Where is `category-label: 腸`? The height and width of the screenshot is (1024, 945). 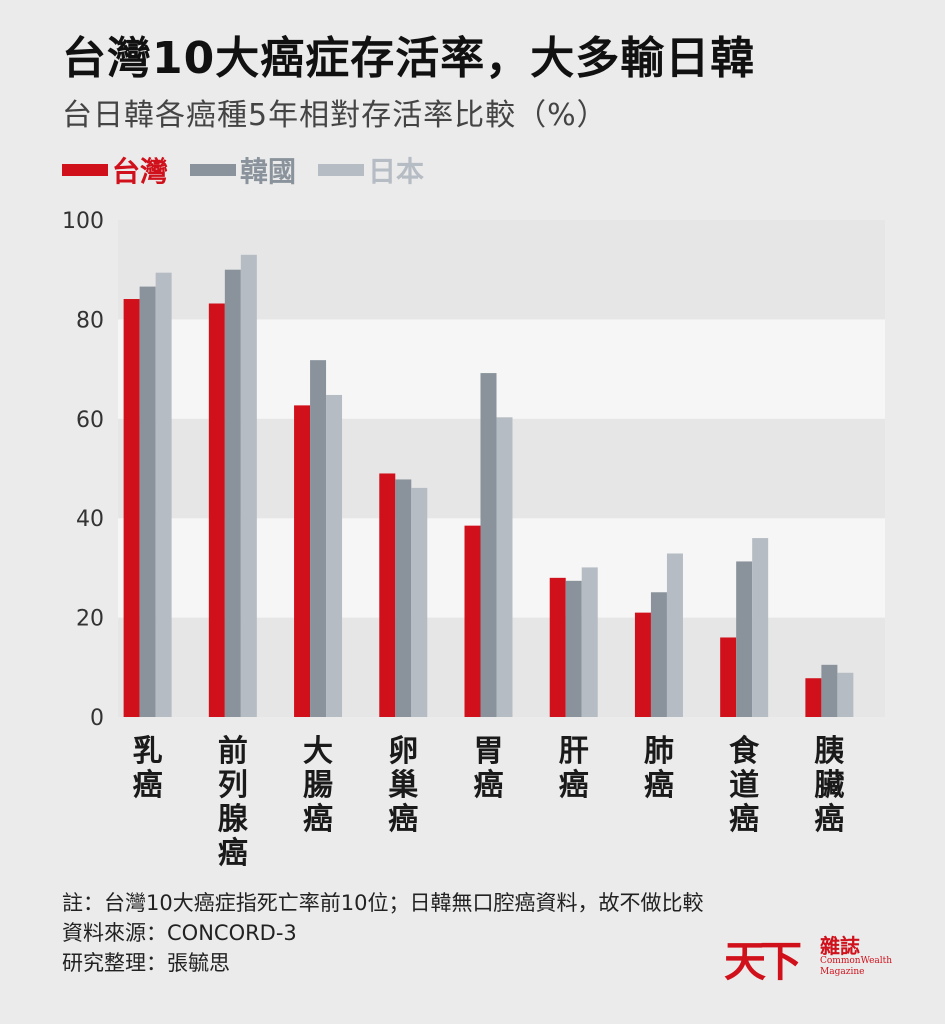 category-label: 腸 is located at coordinates (318, 785).